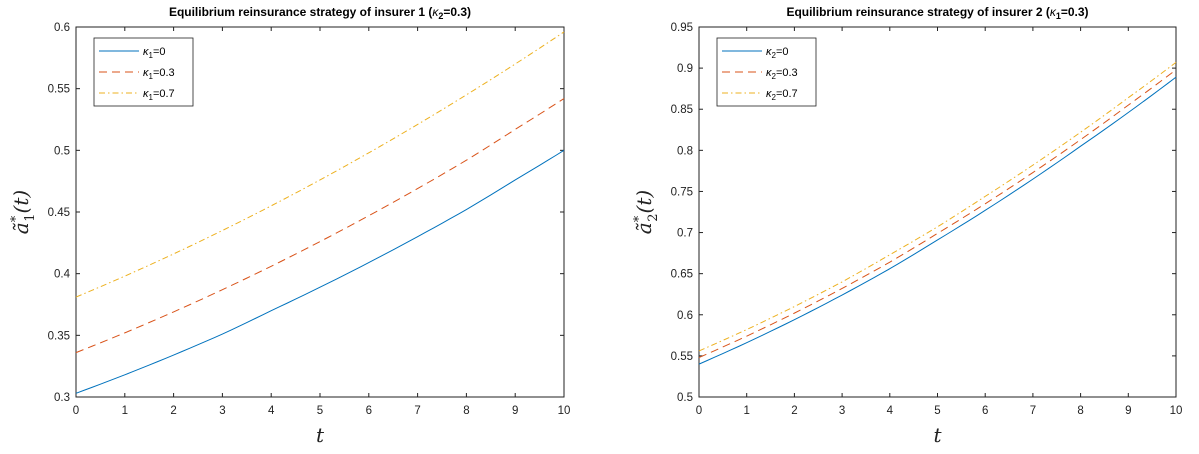 The width and height of the screenshot is (1199, 454). I want to click on y-tick-label: 0.35, so click(59, 336).